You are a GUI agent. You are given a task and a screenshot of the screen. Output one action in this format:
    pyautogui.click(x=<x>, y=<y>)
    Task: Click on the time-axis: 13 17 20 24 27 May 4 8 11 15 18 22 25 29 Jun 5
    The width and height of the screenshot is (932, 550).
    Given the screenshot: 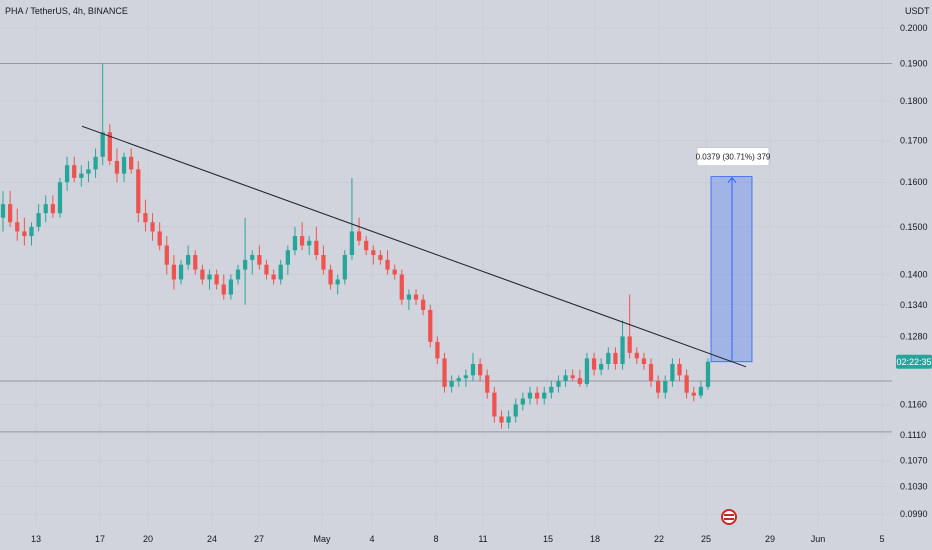 What is the action you would take?
    pyautogui.click(x=458, y=539)
    